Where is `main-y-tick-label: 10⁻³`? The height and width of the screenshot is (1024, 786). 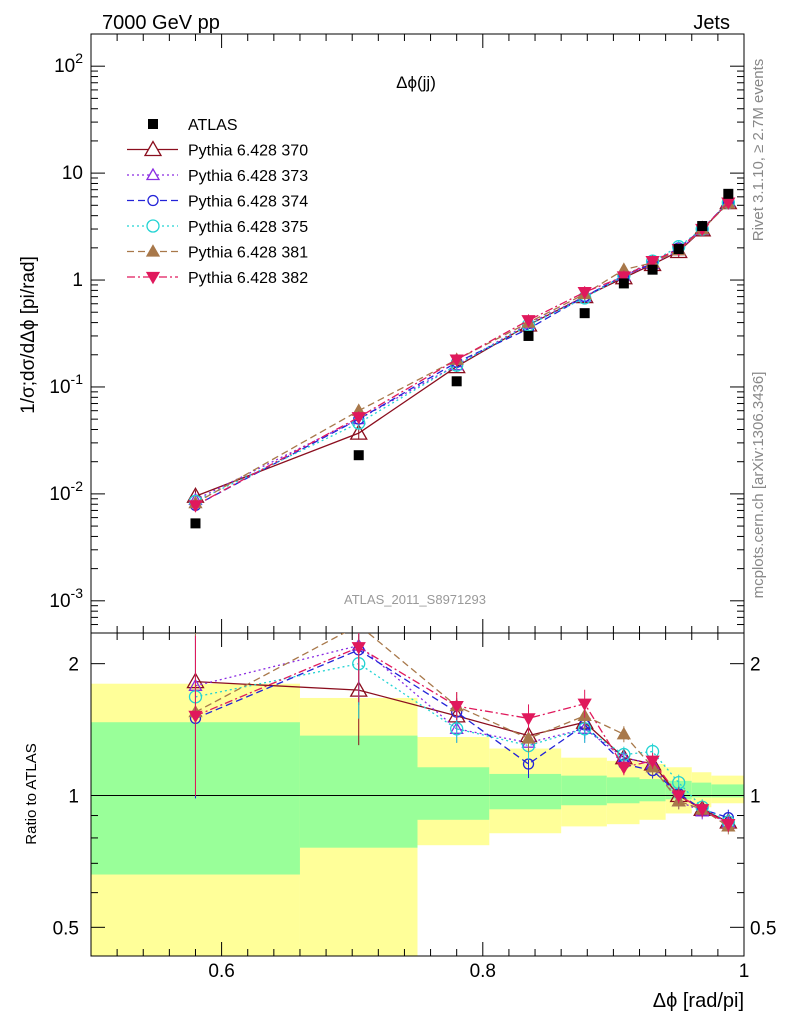 main-y-tick-label: 10⁻³ is located at coordinates (66, 598).